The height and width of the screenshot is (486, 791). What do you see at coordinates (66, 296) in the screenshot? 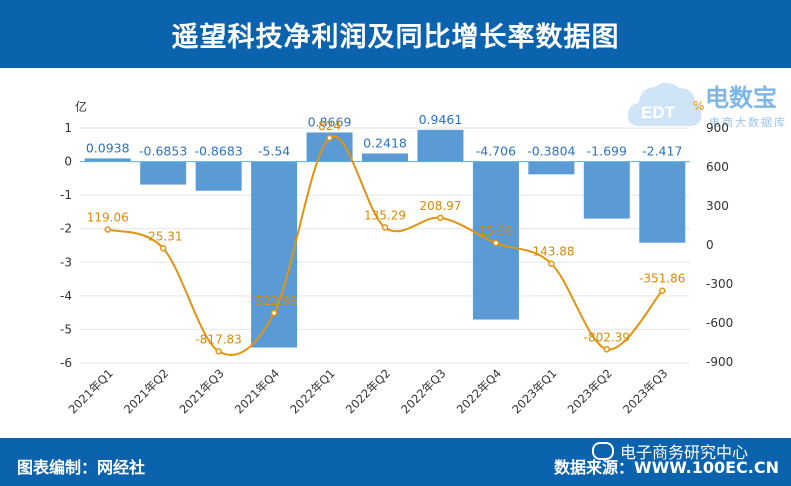
I see `left-y-tick-label: -4` at bounding box center [66, 296].